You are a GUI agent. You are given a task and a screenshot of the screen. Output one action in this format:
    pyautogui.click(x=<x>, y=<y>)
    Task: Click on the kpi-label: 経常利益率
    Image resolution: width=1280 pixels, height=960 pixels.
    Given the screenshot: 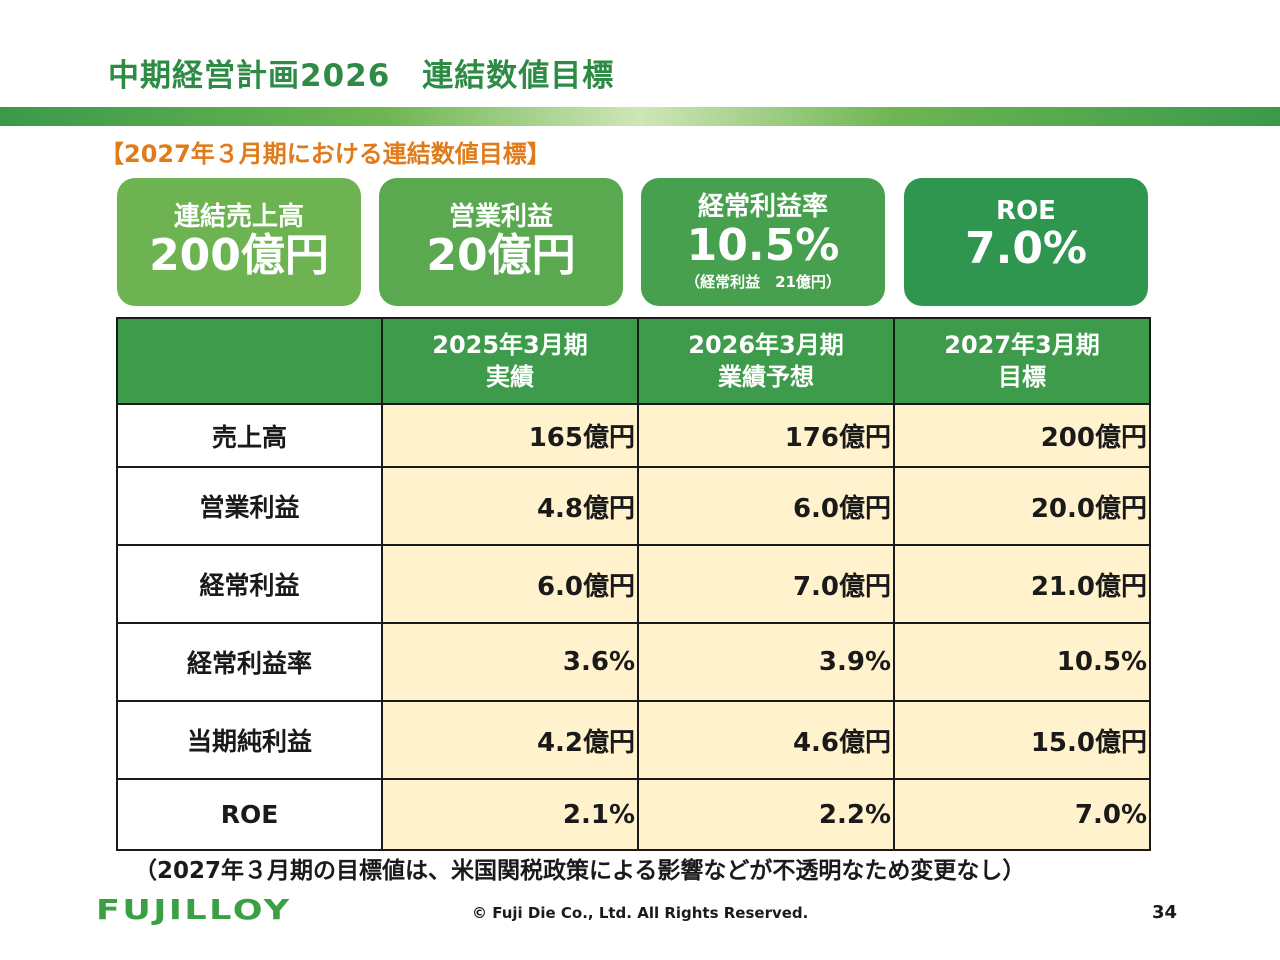 What is the action you would take?
    pyautogui.click(x=762, y=207)
    